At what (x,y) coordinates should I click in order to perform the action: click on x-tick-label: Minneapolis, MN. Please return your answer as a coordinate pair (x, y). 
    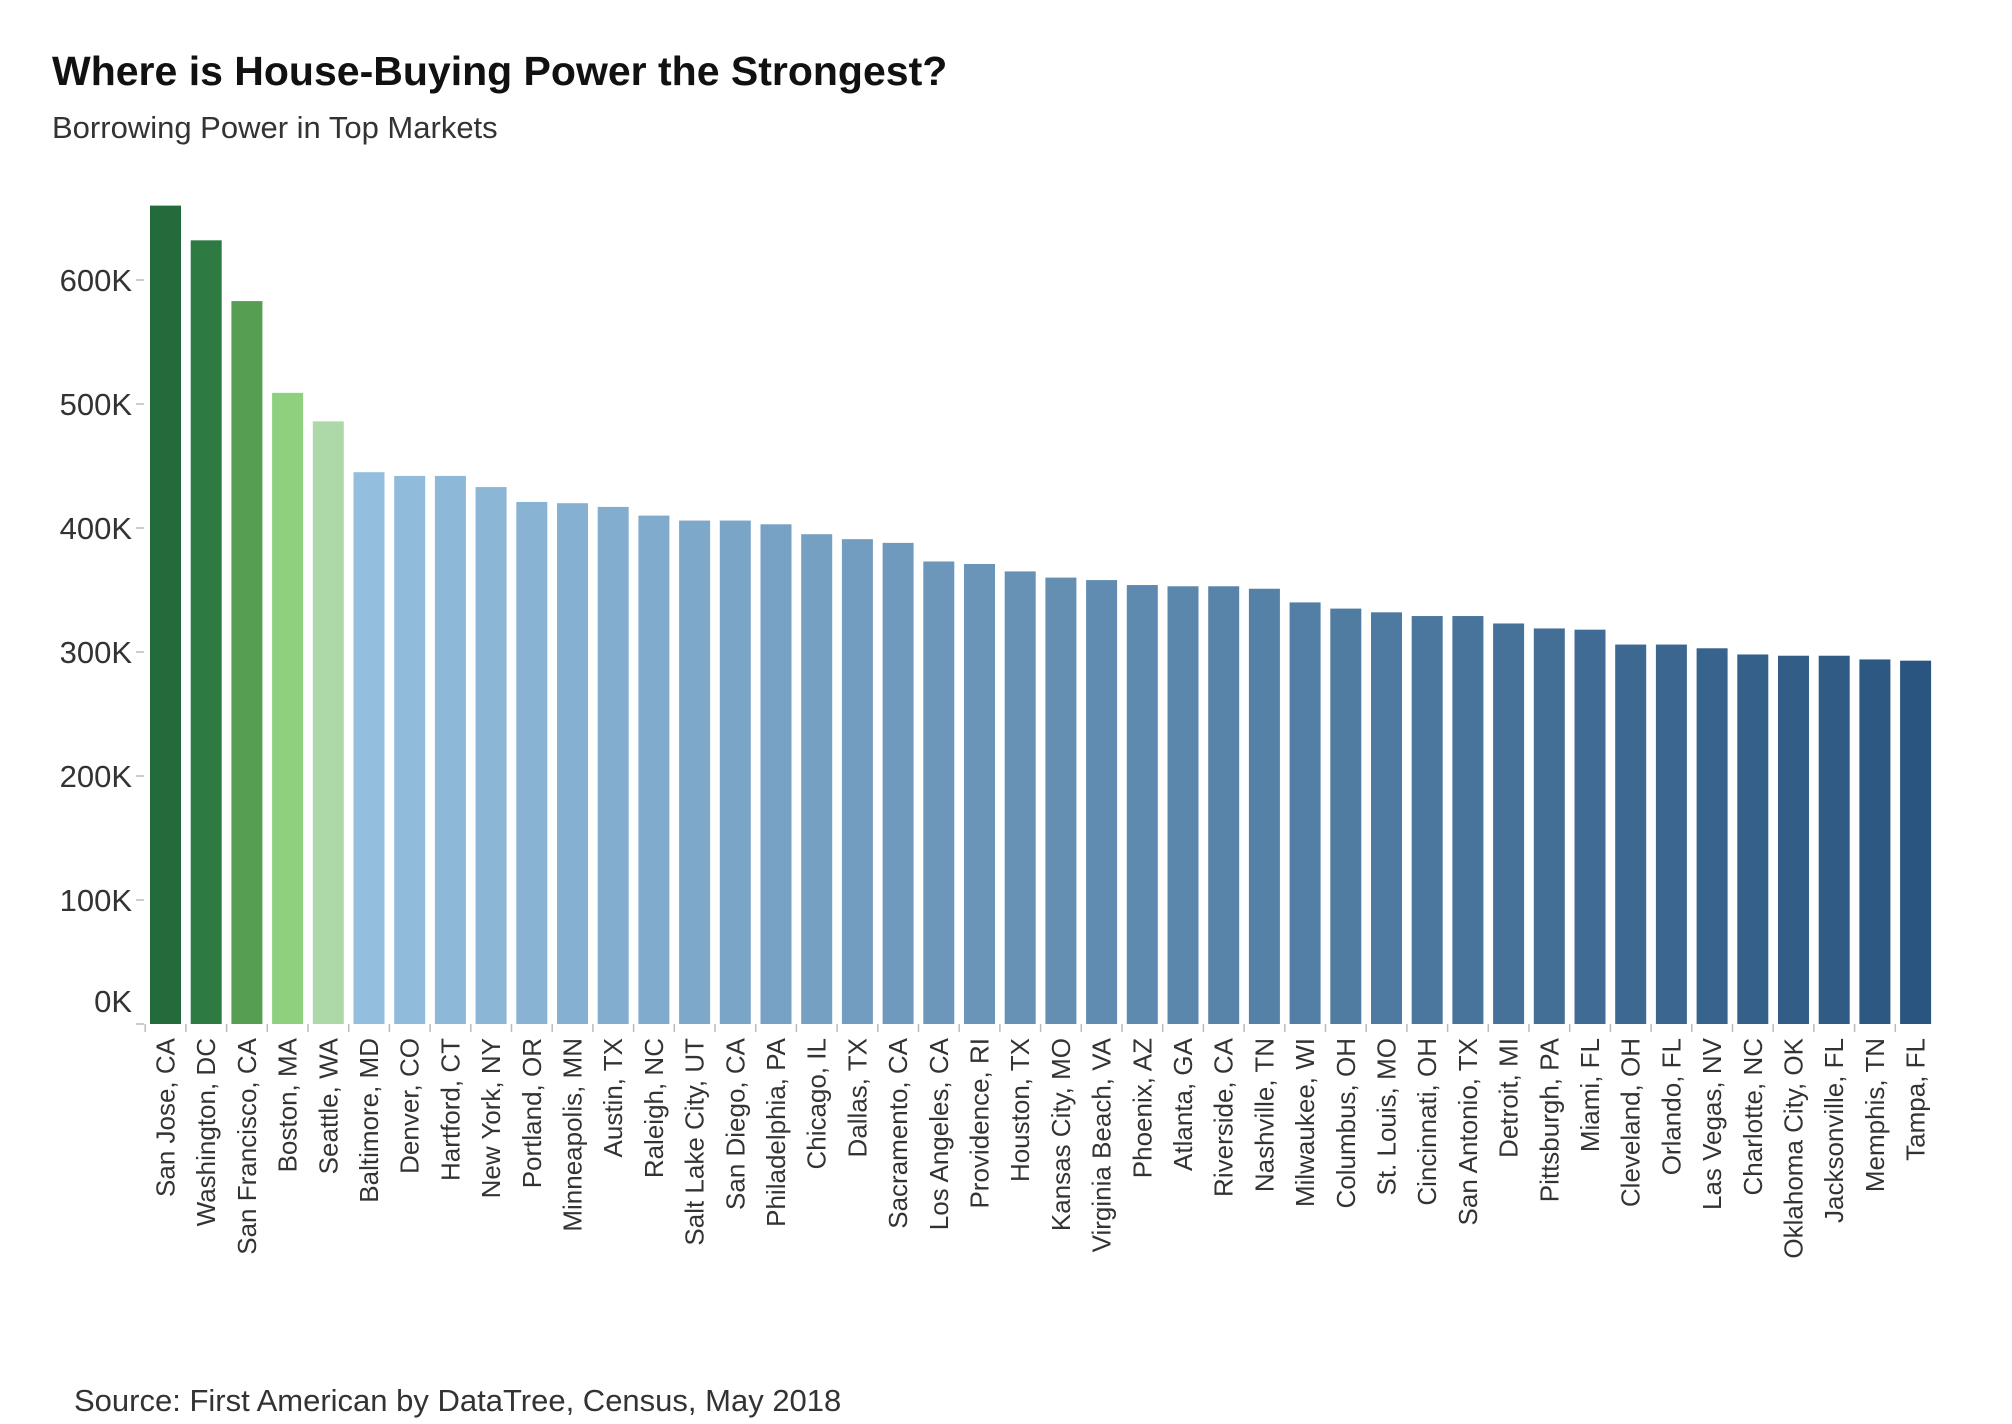
    Looking at the image, I should click on (573, 1135).